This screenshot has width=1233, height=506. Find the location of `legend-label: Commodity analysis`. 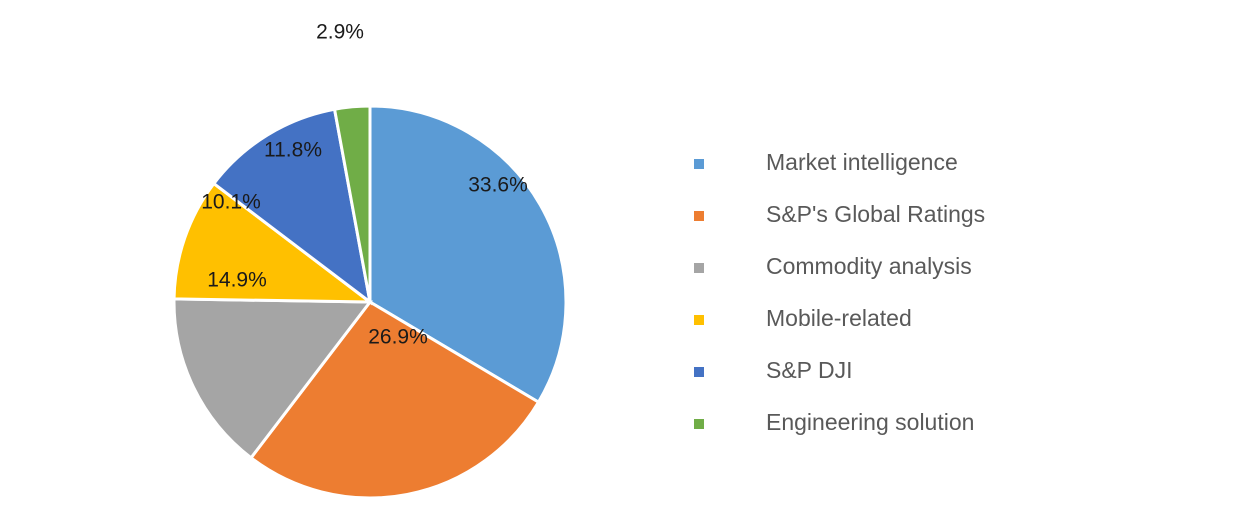

legend-label: Commodity analysis is located at coordinates (869, 266).